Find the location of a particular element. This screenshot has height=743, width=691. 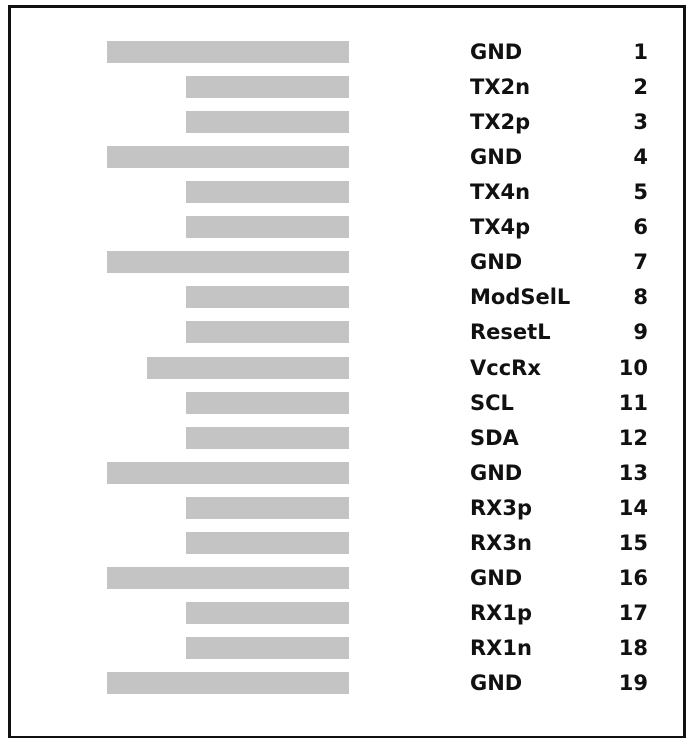

pin-number: 4 is located at coordinates (640, 157).